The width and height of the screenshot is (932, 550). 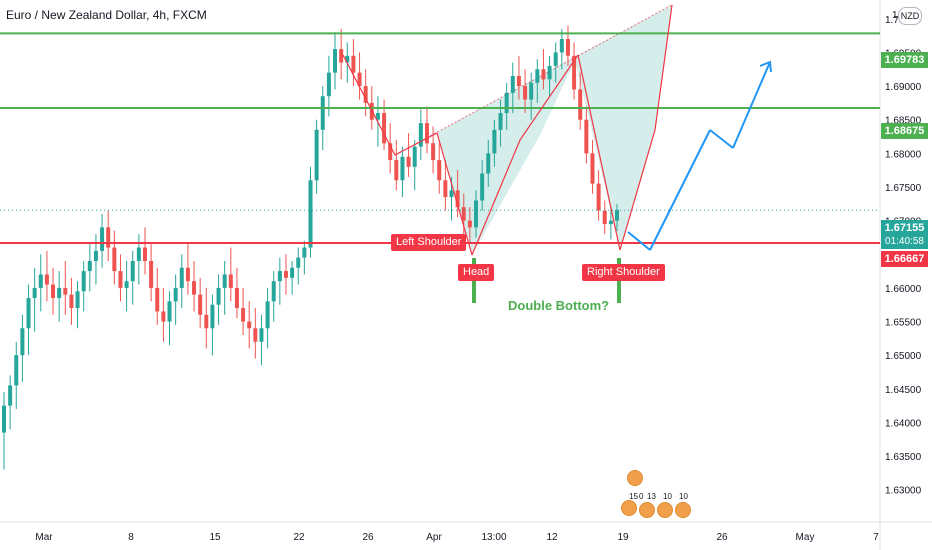 I want to click on time-tick-label: 7, so click(x=876, y=537).